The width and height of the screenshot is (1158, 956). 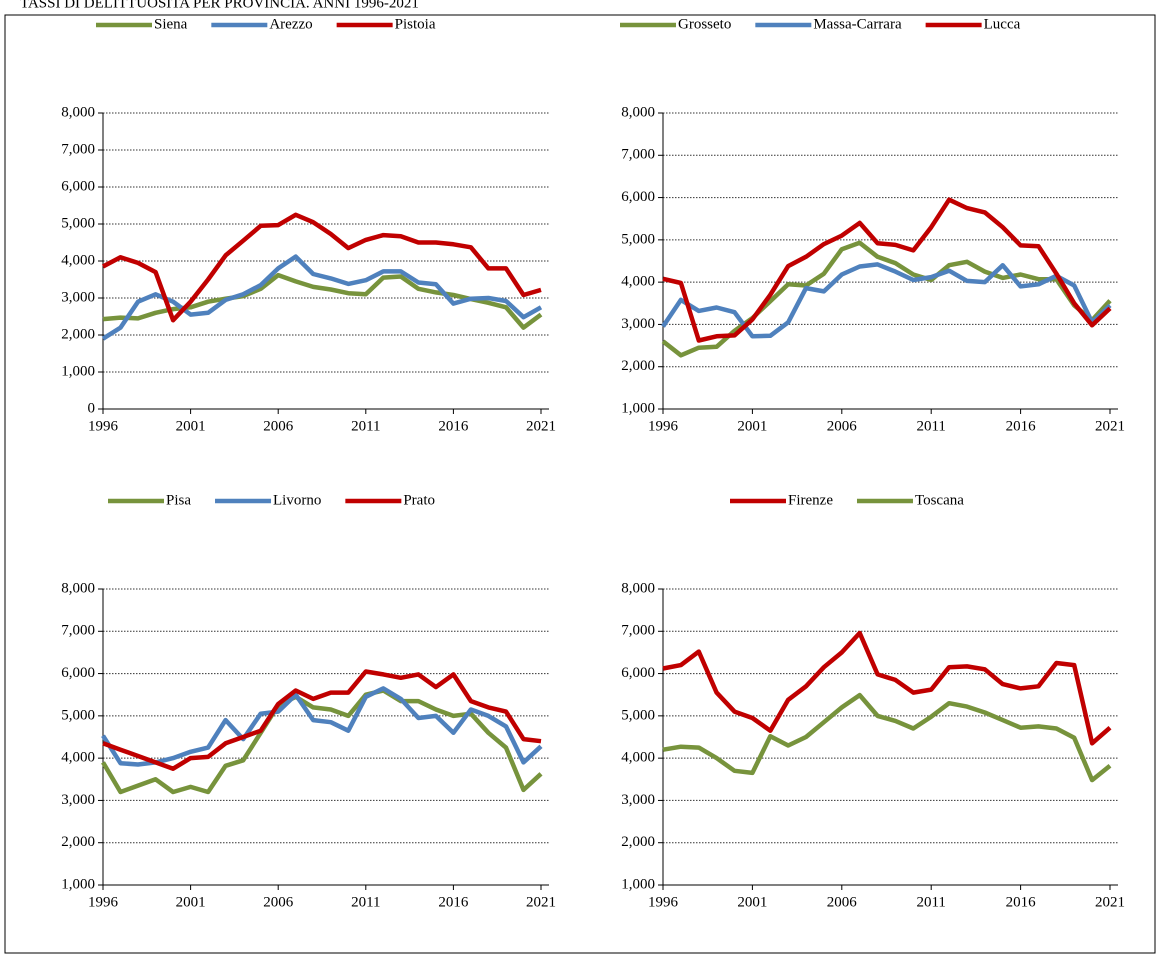 I want to click on y-tick-label: 0, so click(x=92, y=408).